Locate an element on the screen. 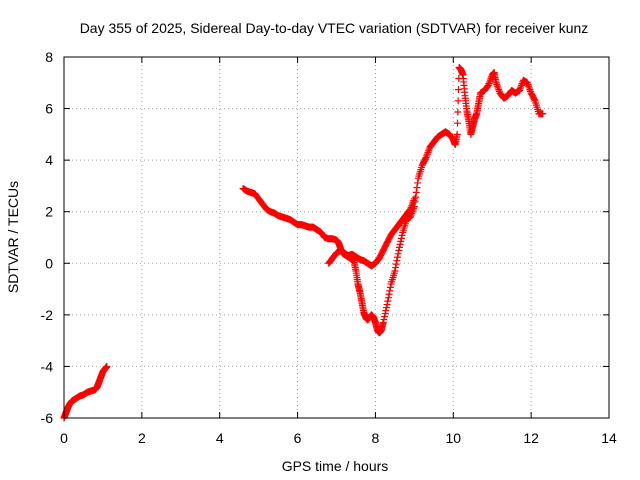 The width and height of the screenshot is (640, 480). y-axis-label: SDTVAR / TECUs is located at coordinates (13, 237).